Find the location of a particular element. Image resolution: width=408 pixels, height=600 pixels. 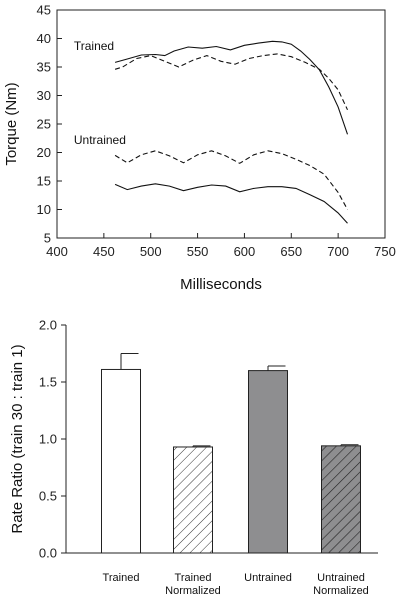

x-tick-label: 650 is located at coordinates (291, 251).